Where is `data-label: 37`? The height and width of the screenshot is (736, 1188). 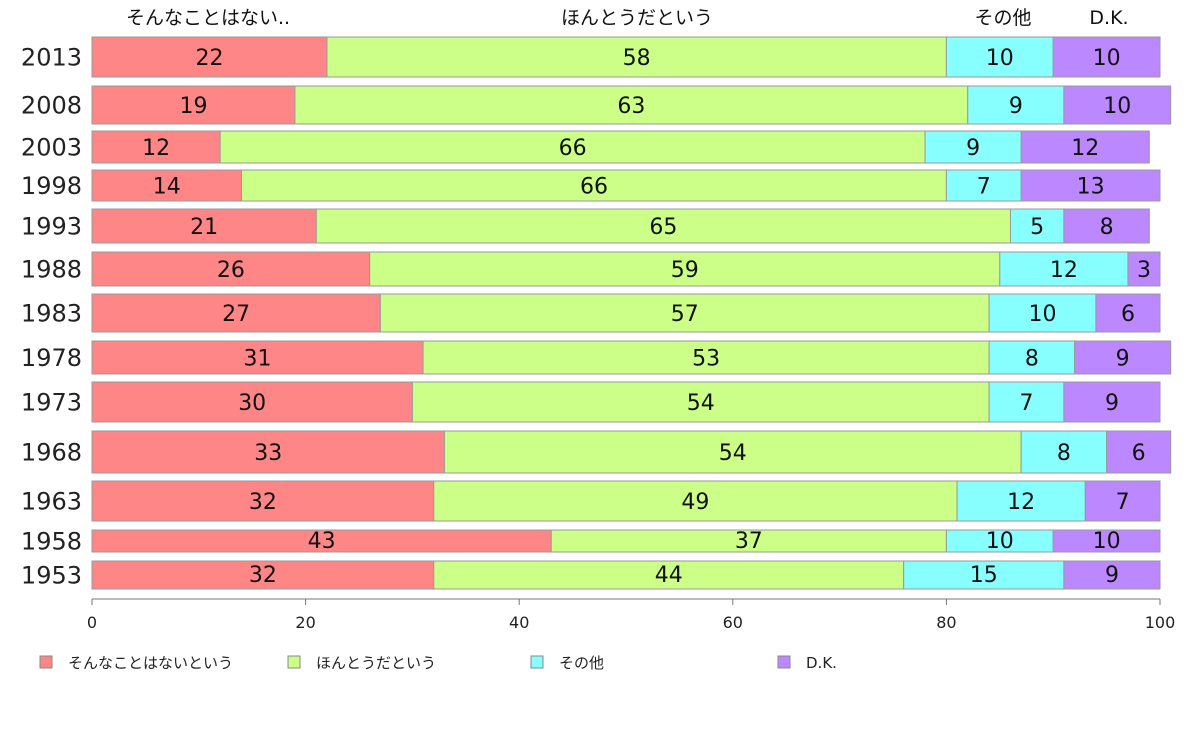
data-label: 37 is located at coordinates (749, 541).